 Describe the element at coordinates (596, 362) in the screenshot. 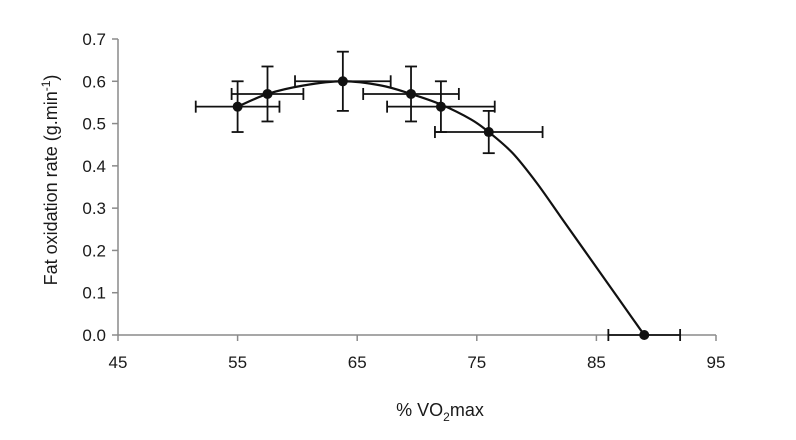

I see `x-tick-label: 85` at that location.